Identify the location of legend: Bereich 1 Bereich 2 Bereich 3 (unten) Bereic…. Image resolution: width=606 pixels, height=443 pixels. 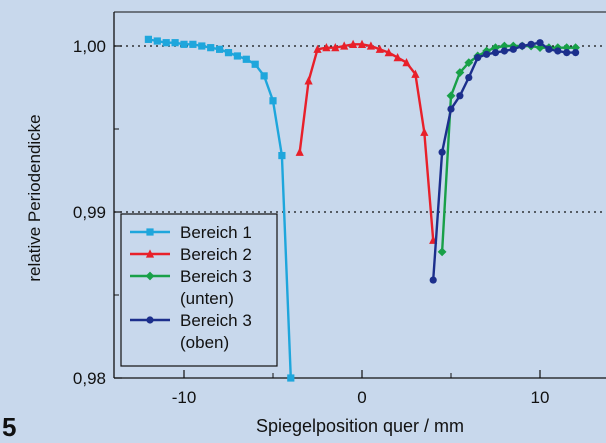
(199, 290).